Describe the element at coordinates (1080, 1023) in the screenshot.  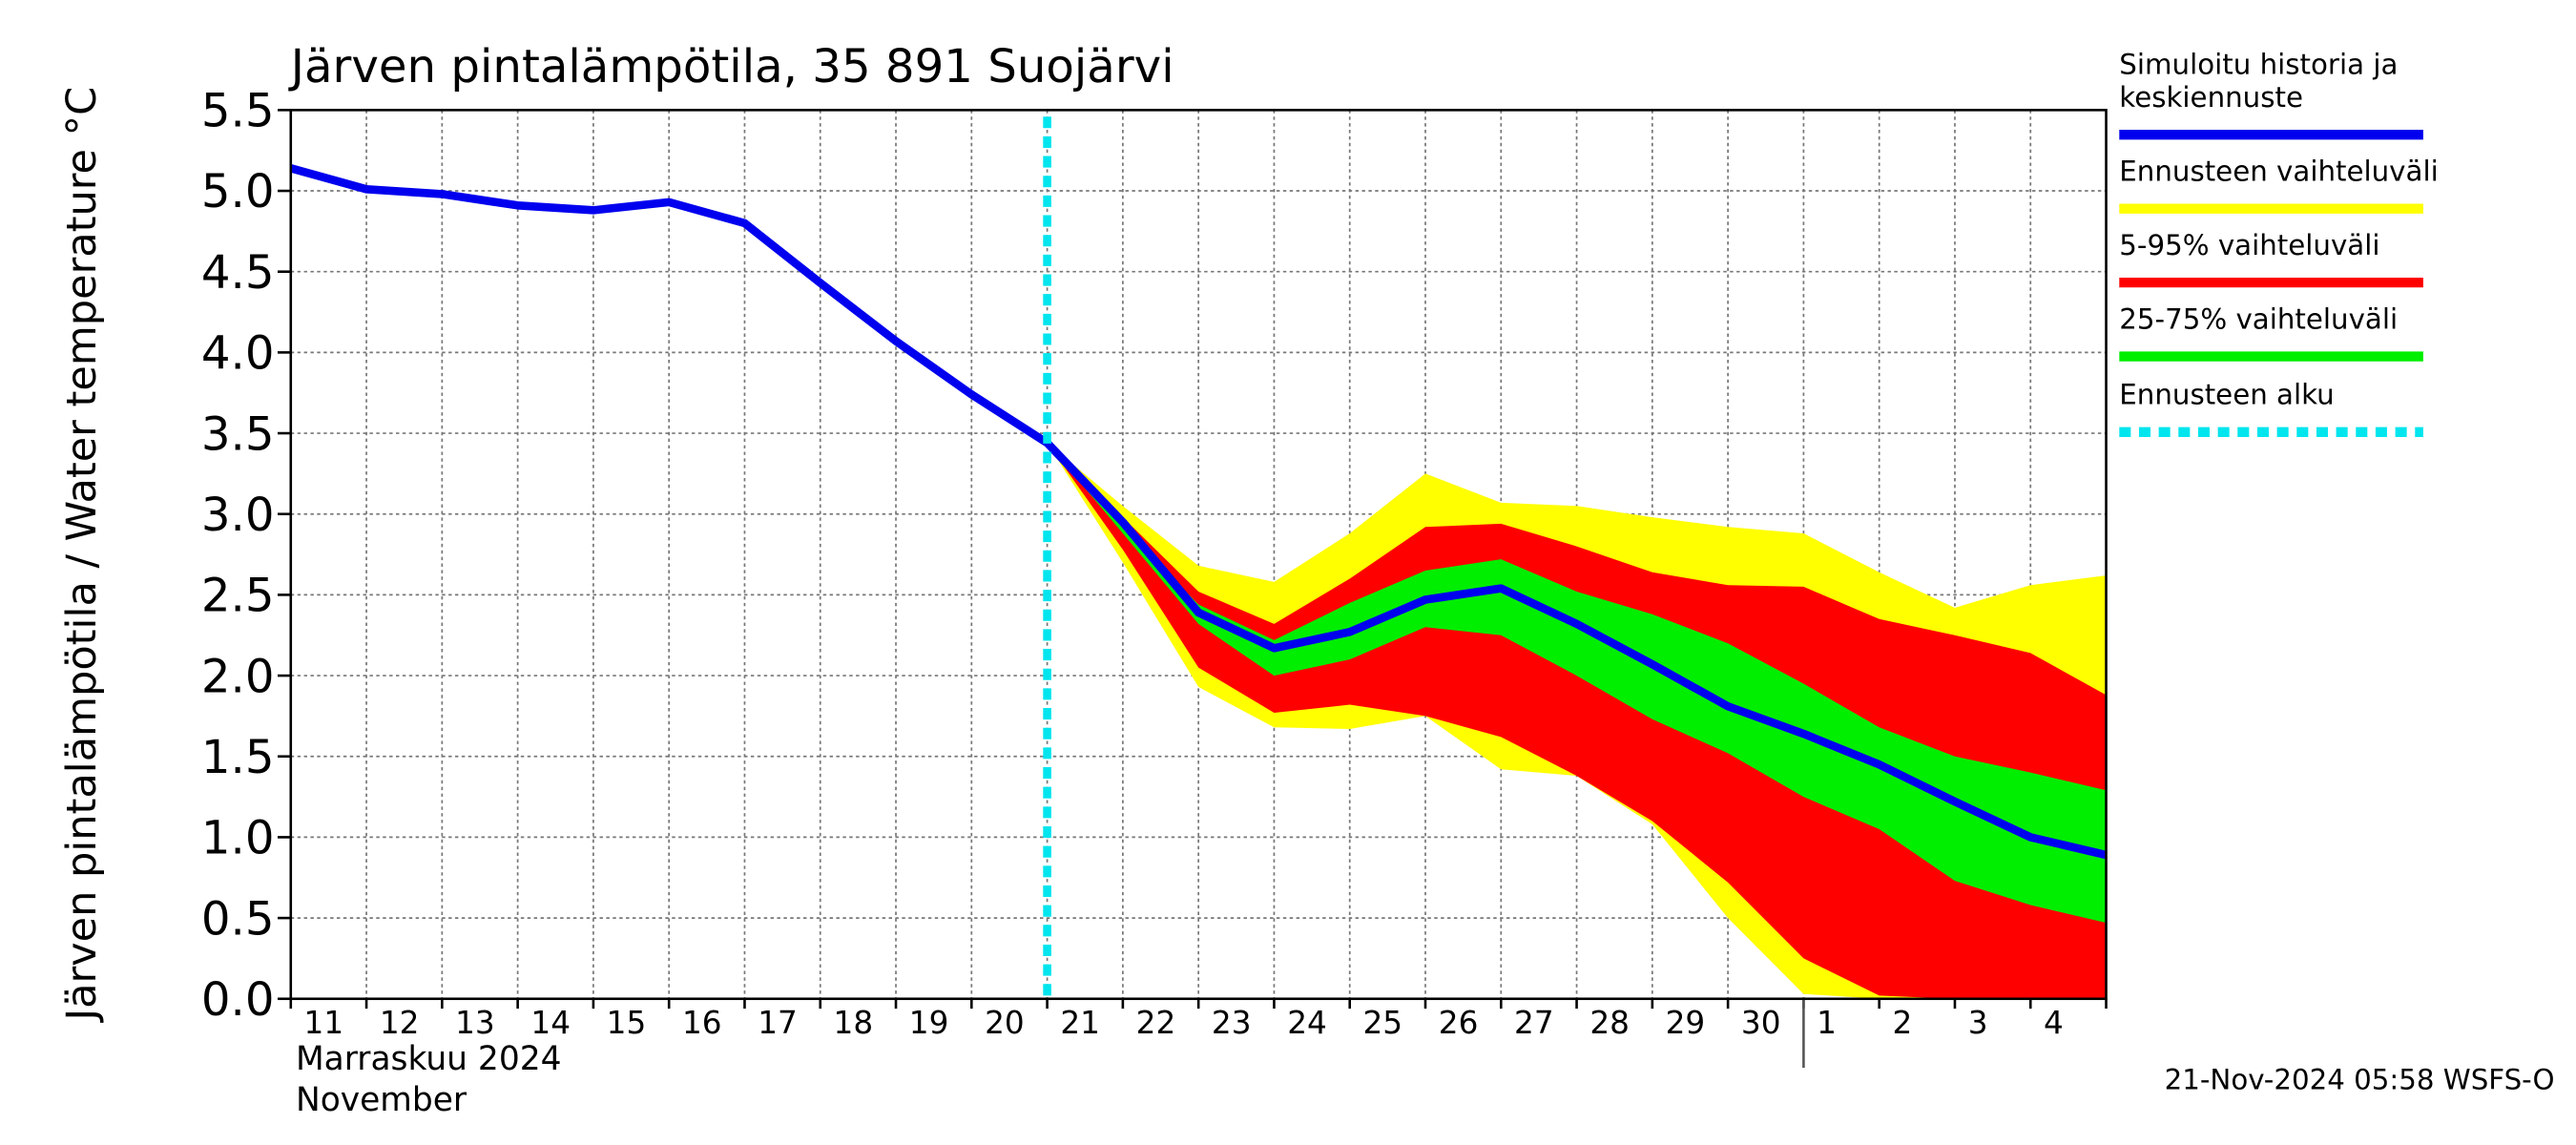
I see `x-tick-label: 21` at that location.